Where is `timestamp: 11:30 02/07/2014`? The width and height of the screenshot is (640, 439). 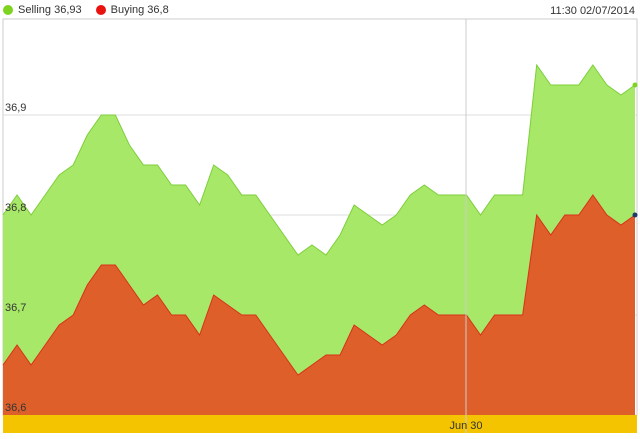 timestamp: 11:30 02/07/2014 is located at coordinates (592, 11).